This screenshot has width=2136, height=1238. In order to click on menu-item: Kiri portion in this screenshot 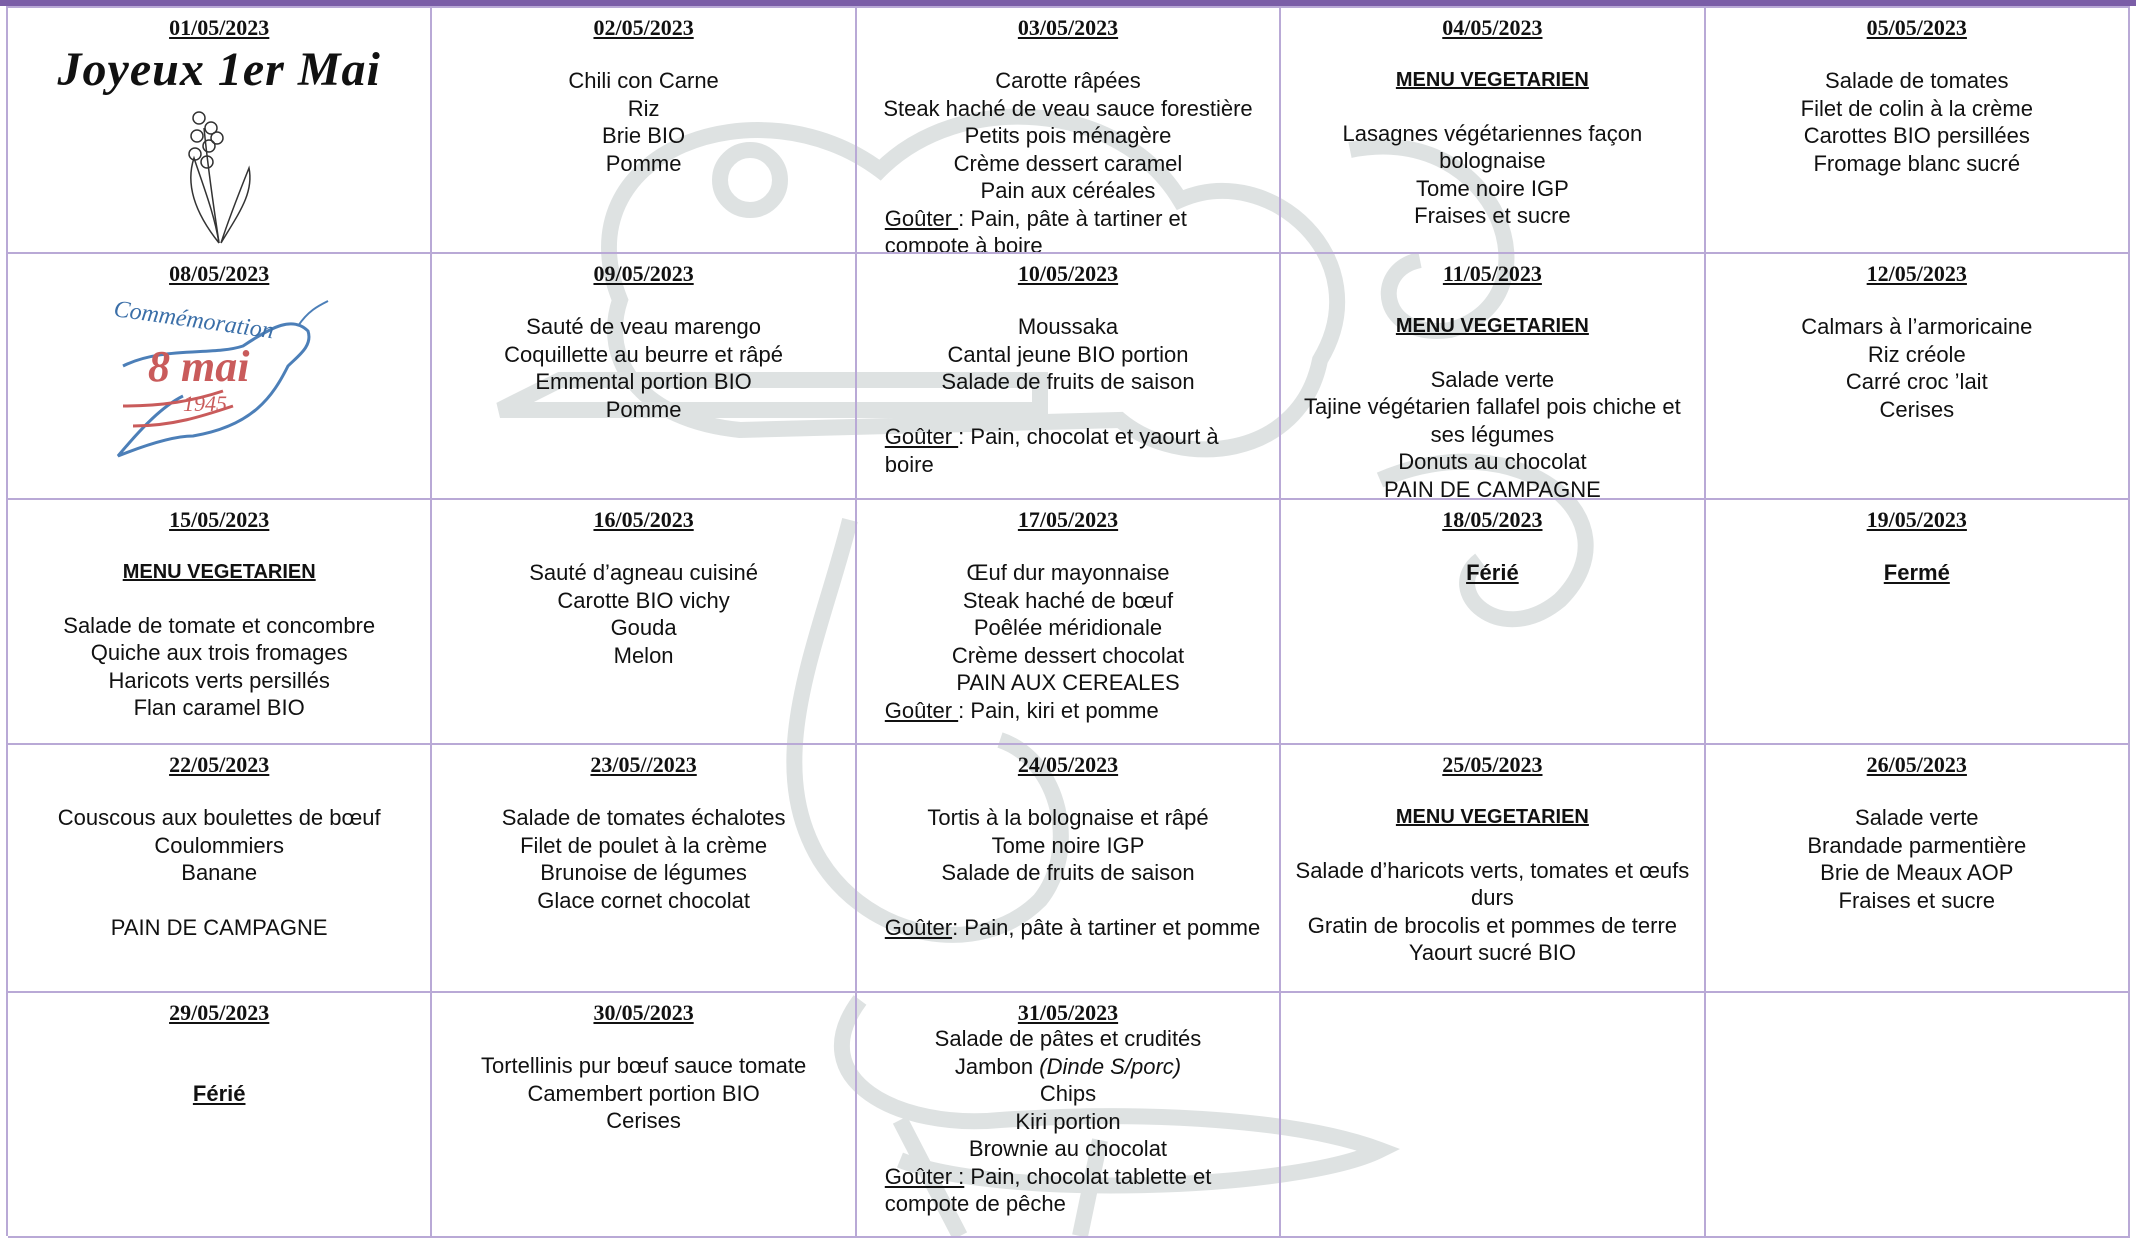, I will do `click(1068, 1121)`.